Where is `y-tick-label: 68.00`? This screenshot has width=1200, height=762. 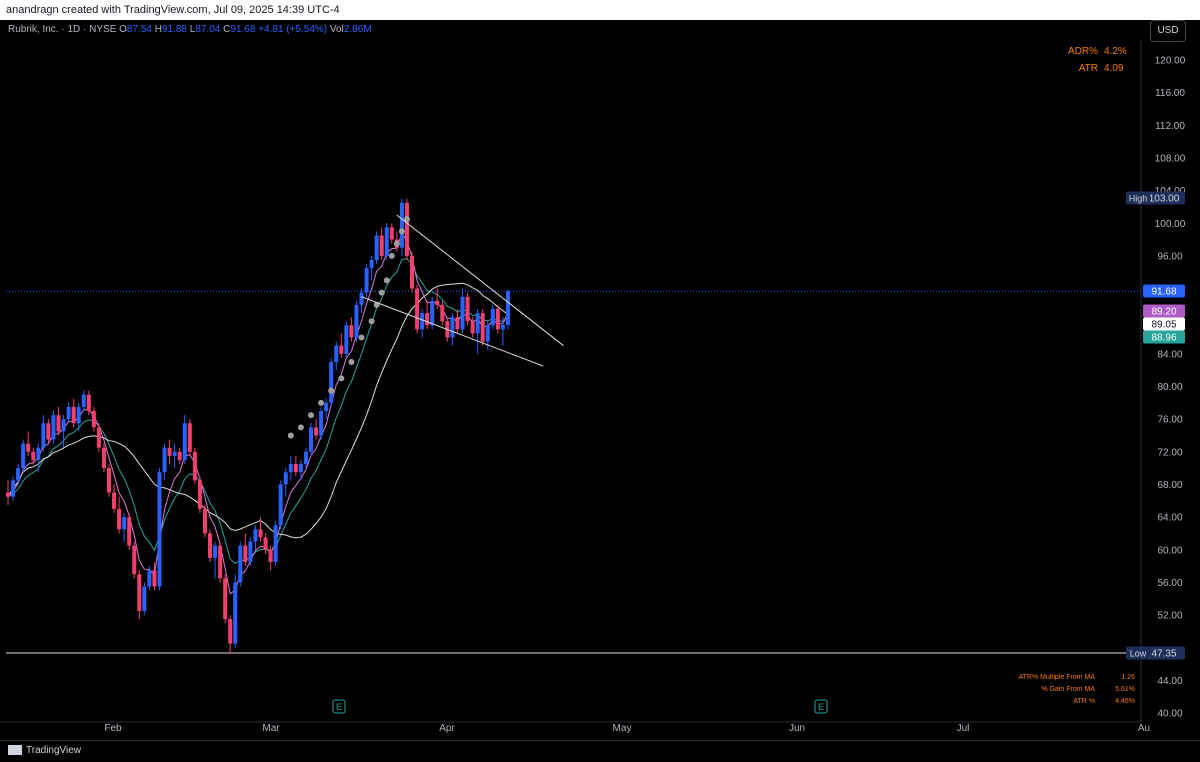
y-tick-label: 68.00 is located at coordinates (1169, 485).